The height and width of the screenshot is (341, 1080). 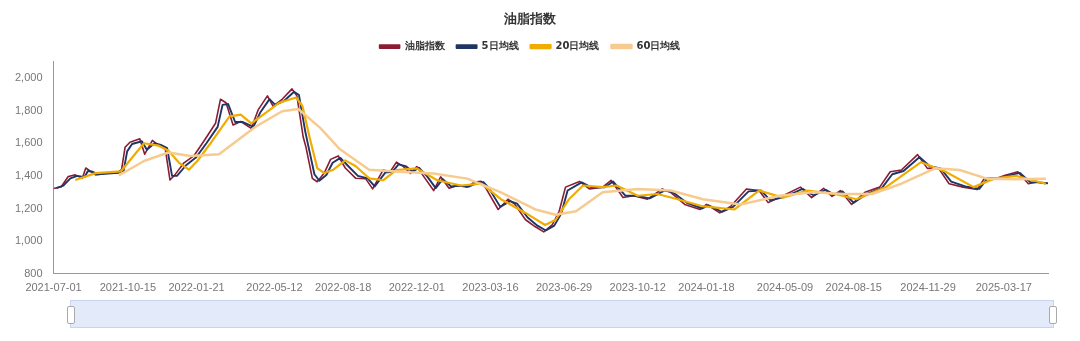 I want to click on x-tick-label: 2022-12-01, so click(x=416, y=287).